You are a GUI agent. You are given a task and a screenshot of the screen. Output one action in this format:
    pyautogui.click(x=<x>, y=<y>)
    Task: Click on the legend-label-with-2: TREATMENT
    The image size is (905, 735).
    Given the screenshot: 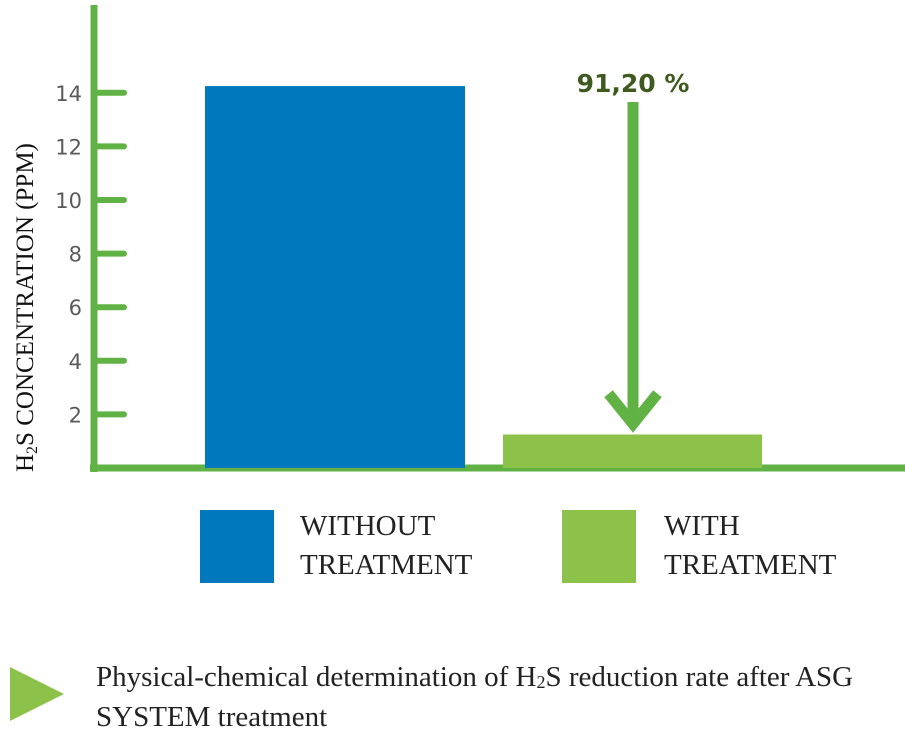 What is the action you would take?
    pyautogui.click(x=750, y=565)
    